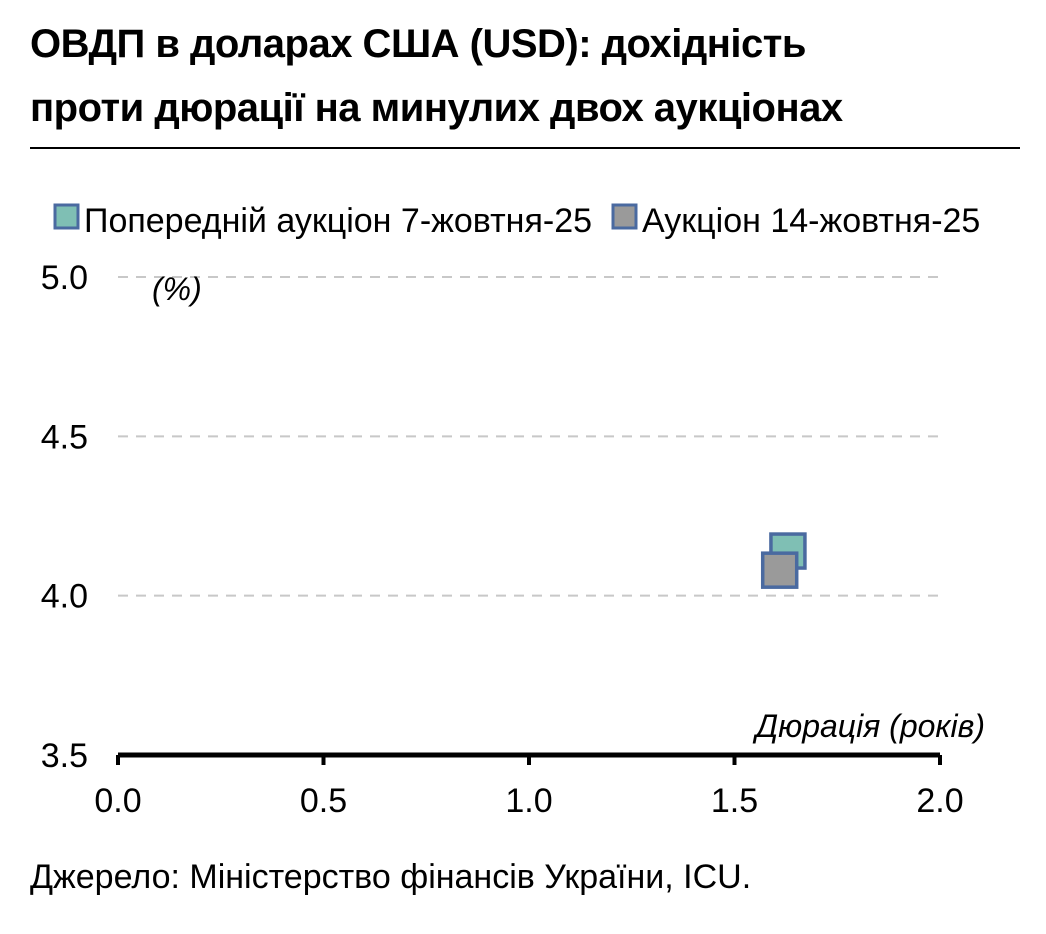  Describe the element at coordinates (323, 801) in the screenshot. I see `x-tick-label-1: 0.5` at that location.